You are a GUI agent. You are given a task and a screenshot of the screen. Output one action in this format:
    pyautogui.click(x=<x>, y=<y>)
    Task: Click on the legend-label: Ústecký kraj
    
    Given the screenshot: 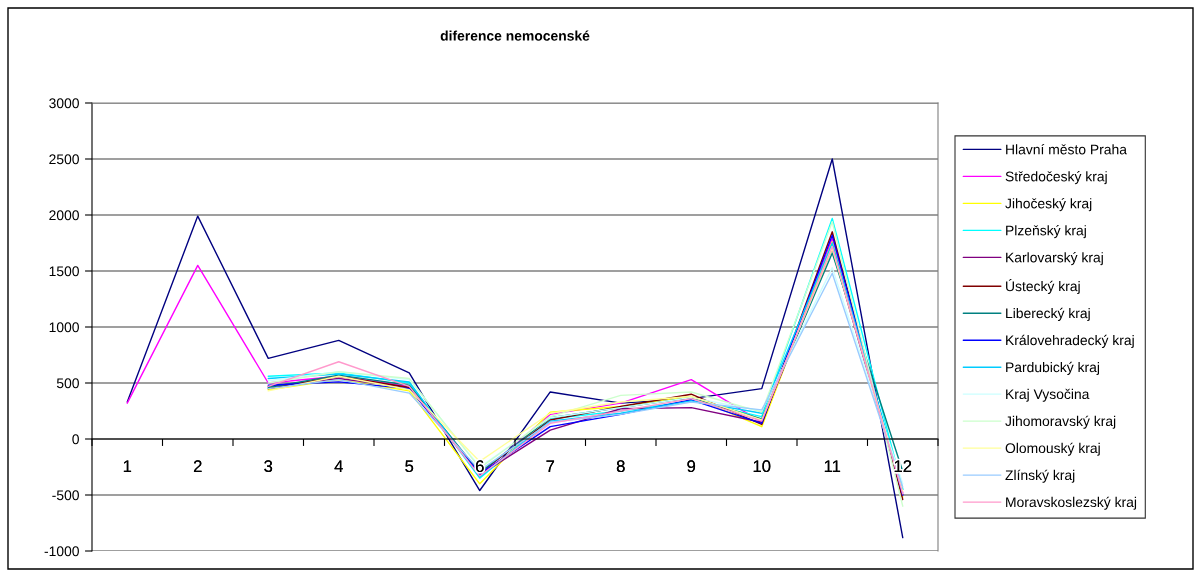 What is the action you would take?
    pyautogui.click(x=1043, y=286)
    